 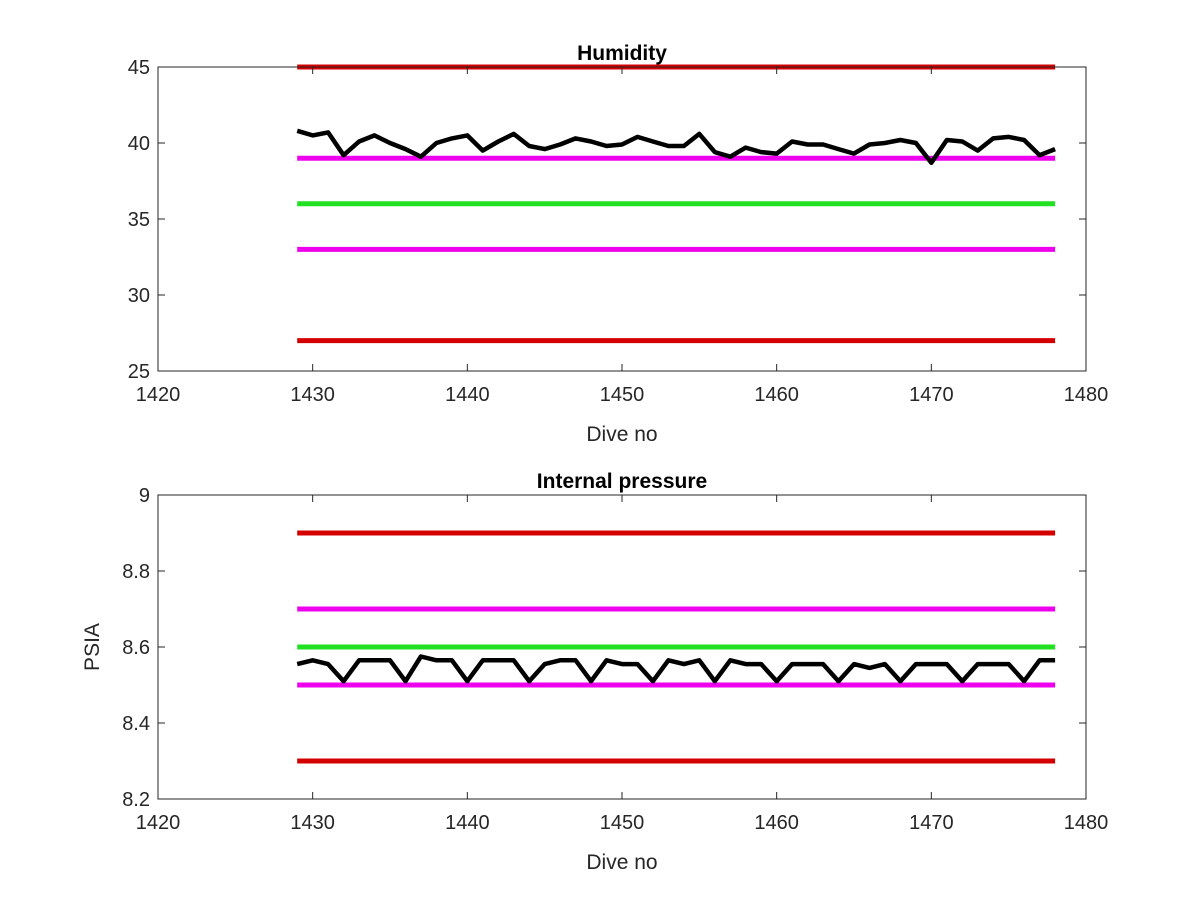 What do you see at coordinates (622, 481) in the screenshot?
I see `chart-title: Internal pressure` at bounding box center [622, 481].